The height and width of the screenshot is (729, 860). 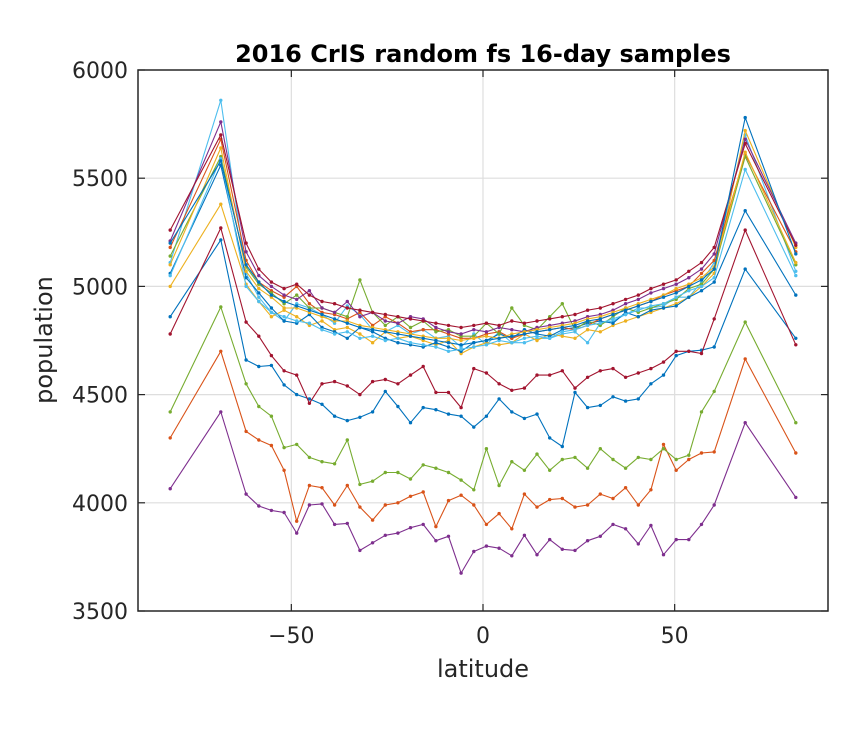 What do you see at coordinates (100, 504) in the screenshot?
I see `y-tick-label: 4000` at bounding box center [100, 504].